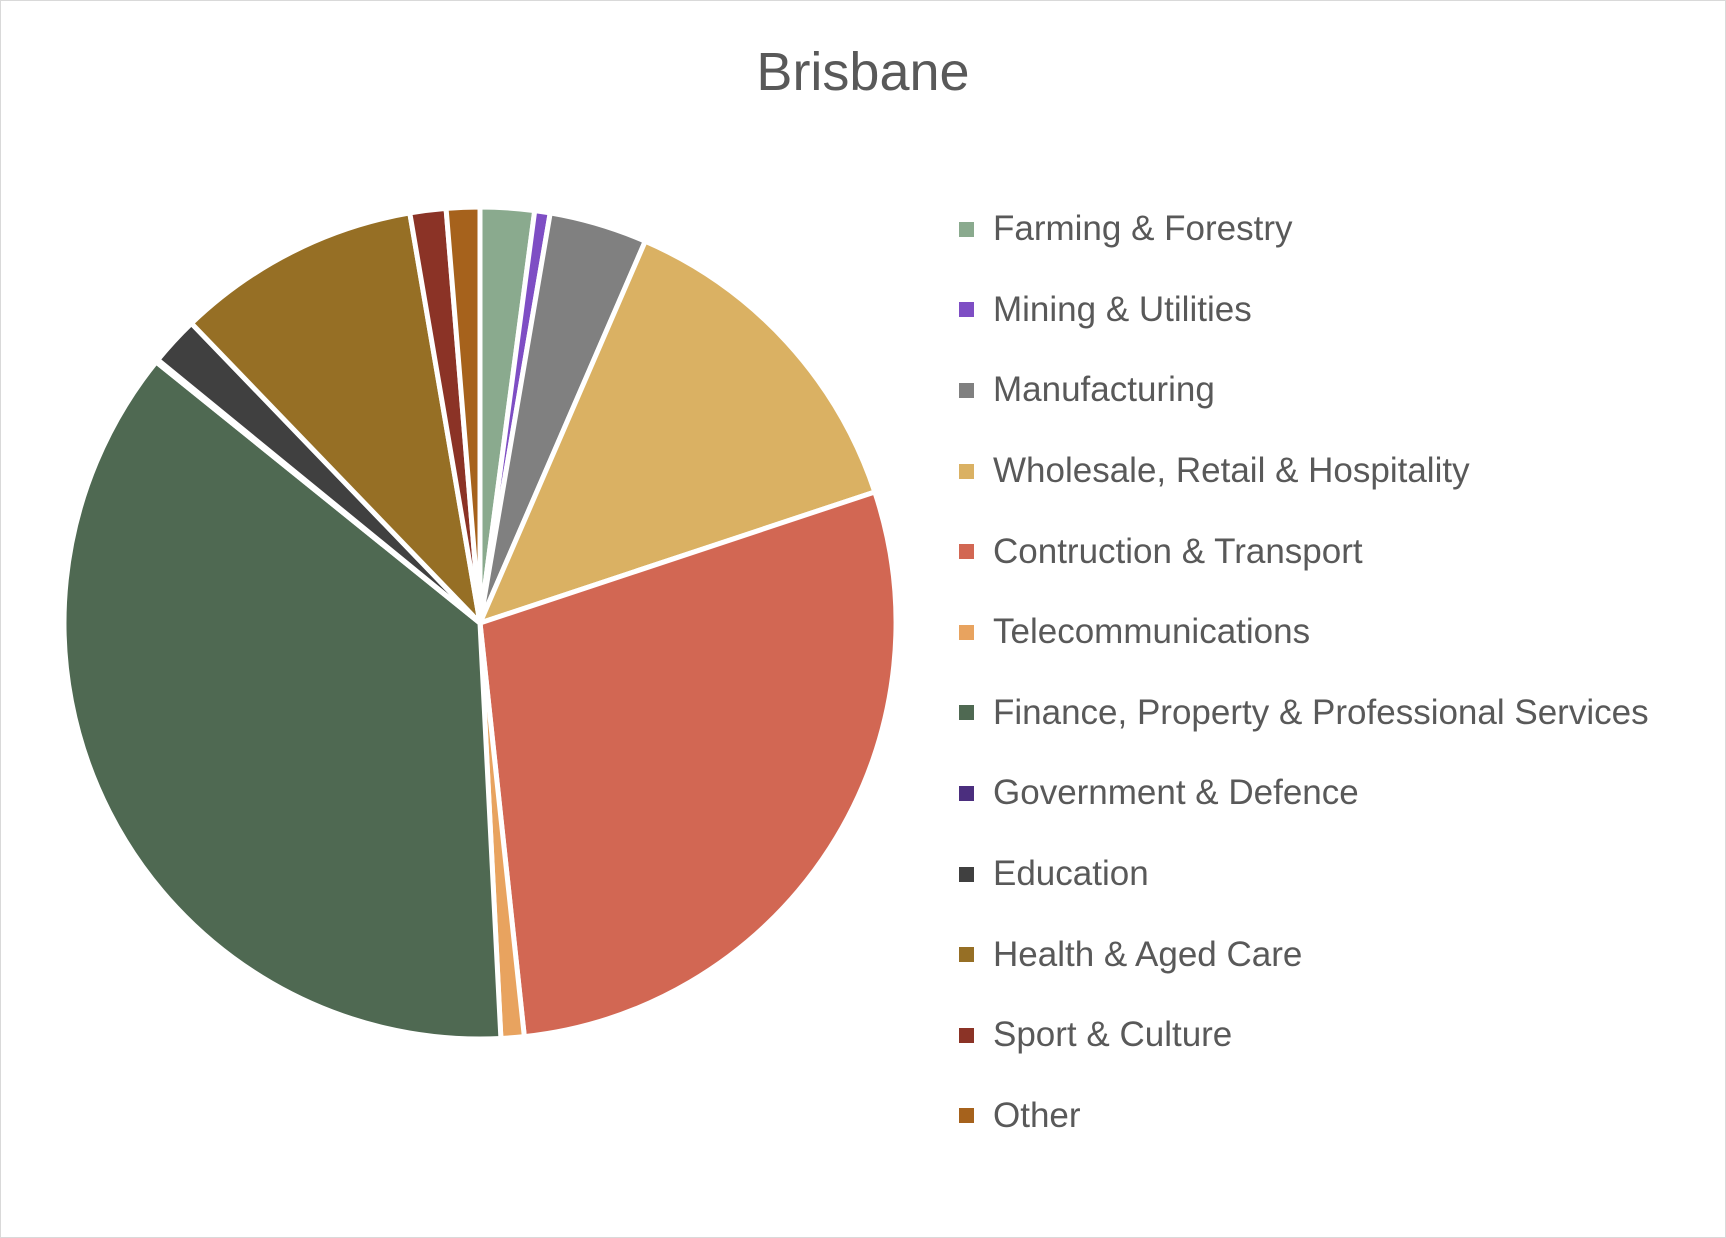 This screenshot has width=1726, height=1238. What do you see at coordinates (1304, 1116) in the screenshot?
I see `legend-item: Other` at bounding box center [1304, 1116].